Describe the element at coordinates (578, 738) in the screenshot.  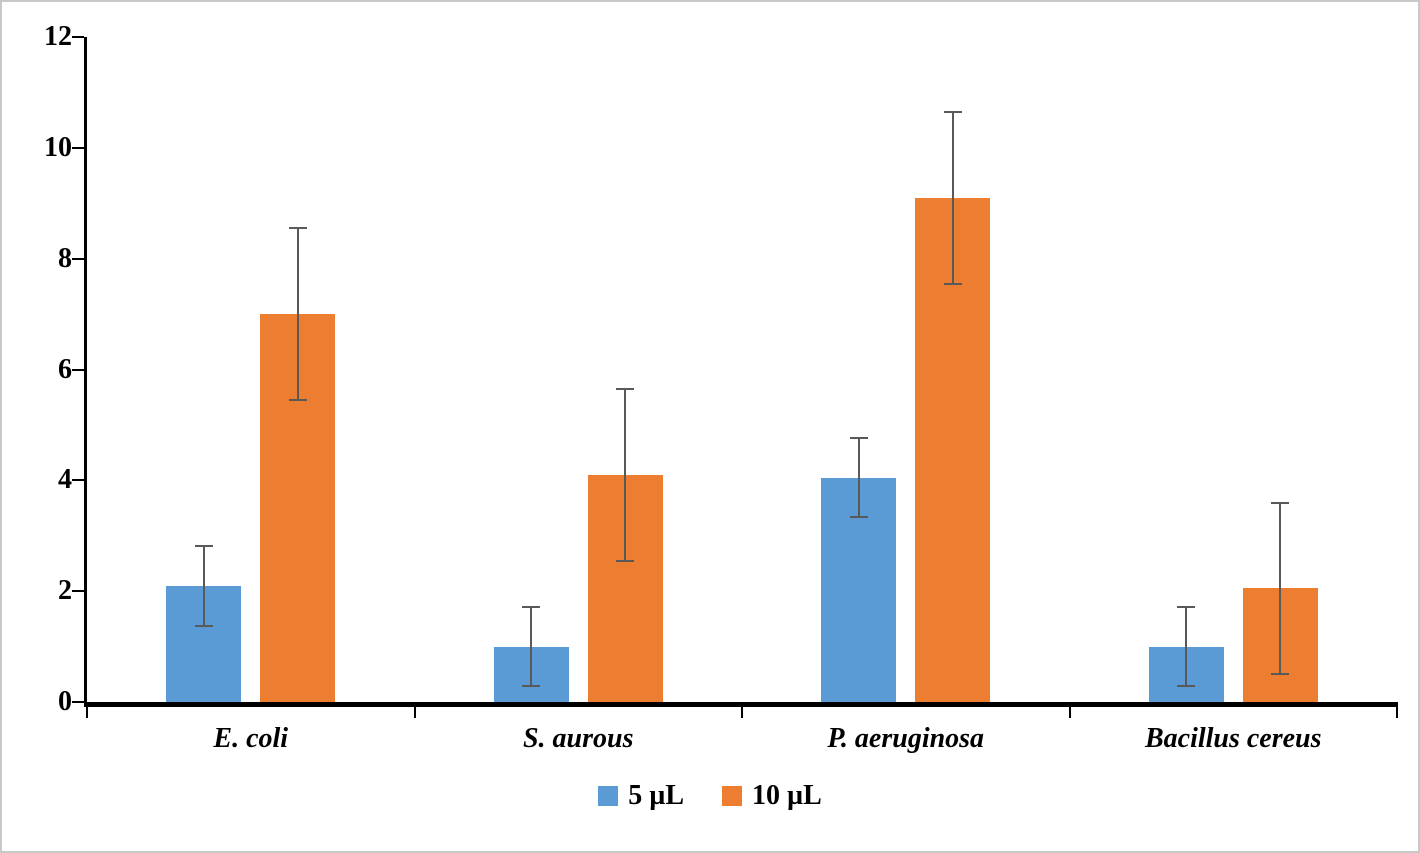
I see `x-category-label: S. aurous` at that location.